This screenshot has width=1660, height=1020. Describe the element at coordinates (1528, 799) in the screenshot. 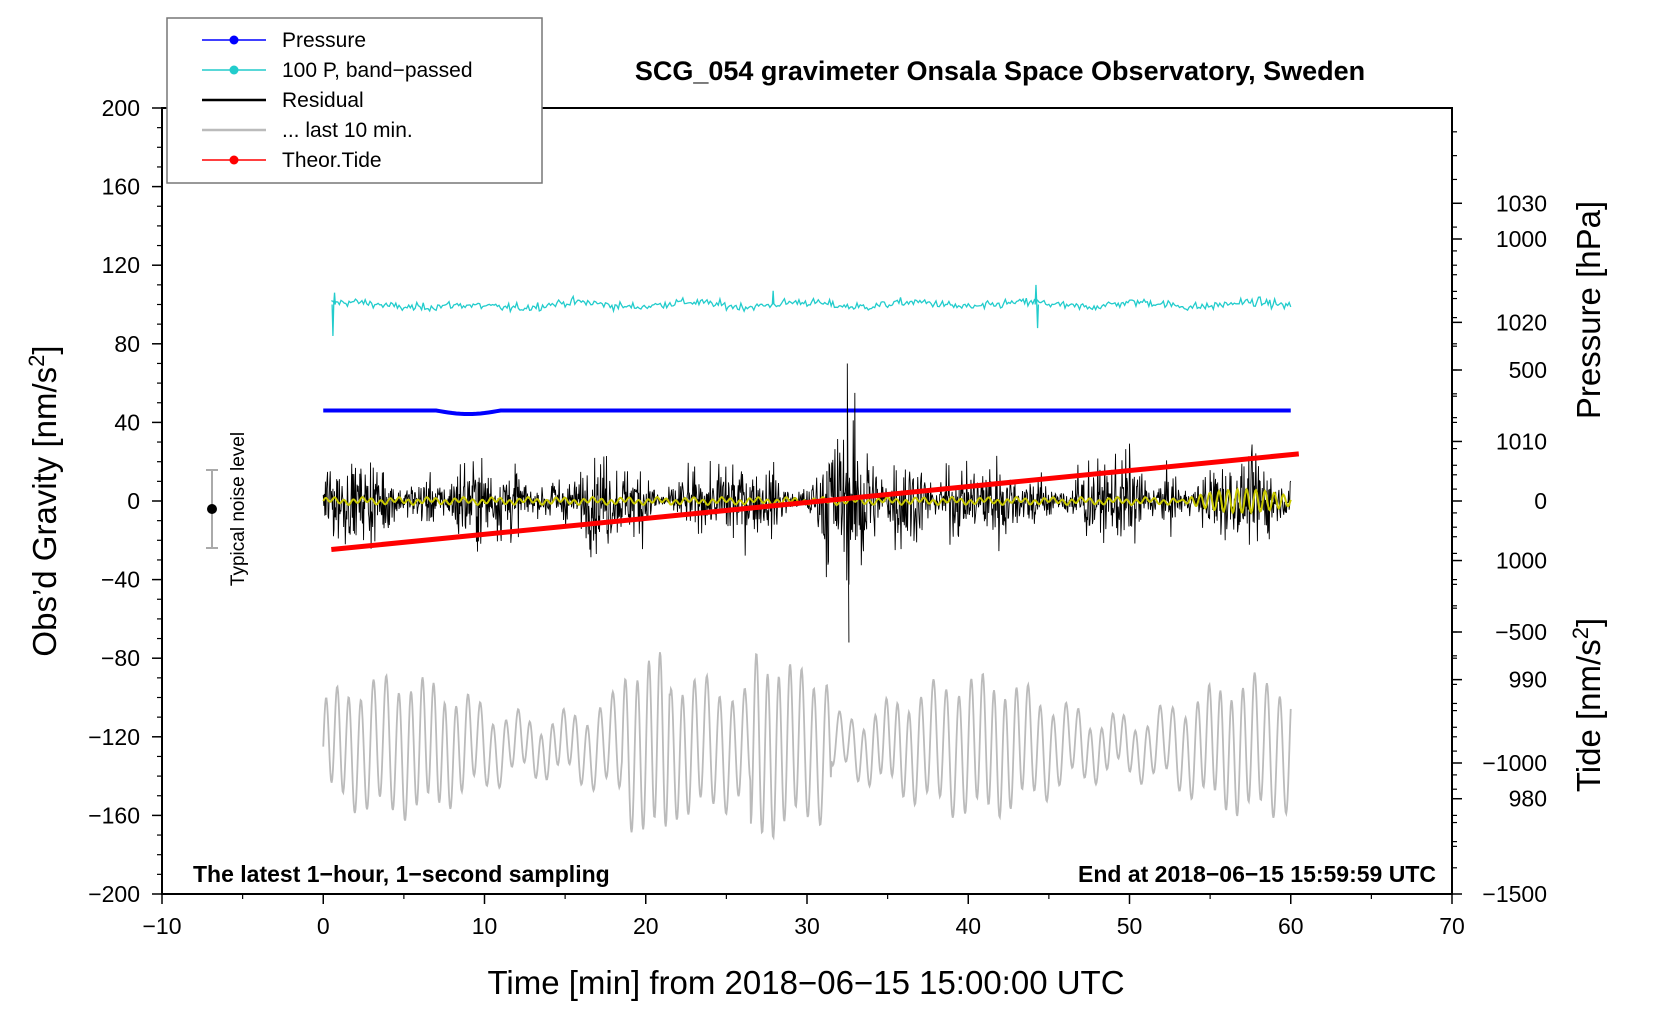

I see `pressure-tick-label-980: 980` at that location.